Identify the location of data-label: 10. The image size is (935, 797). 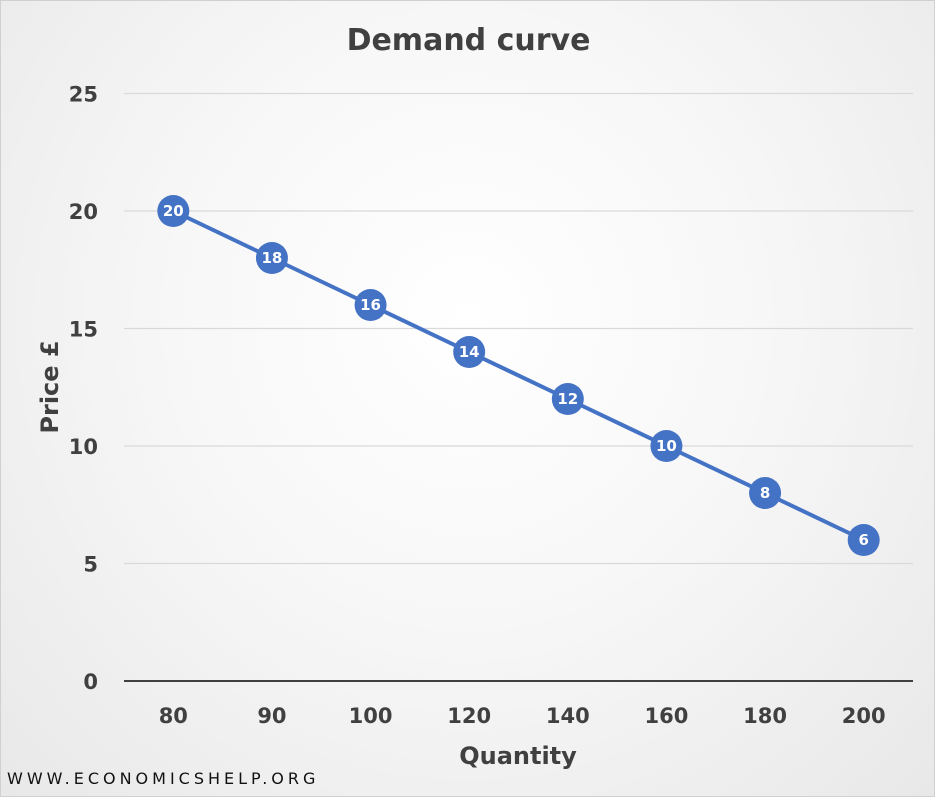
(666, 446).